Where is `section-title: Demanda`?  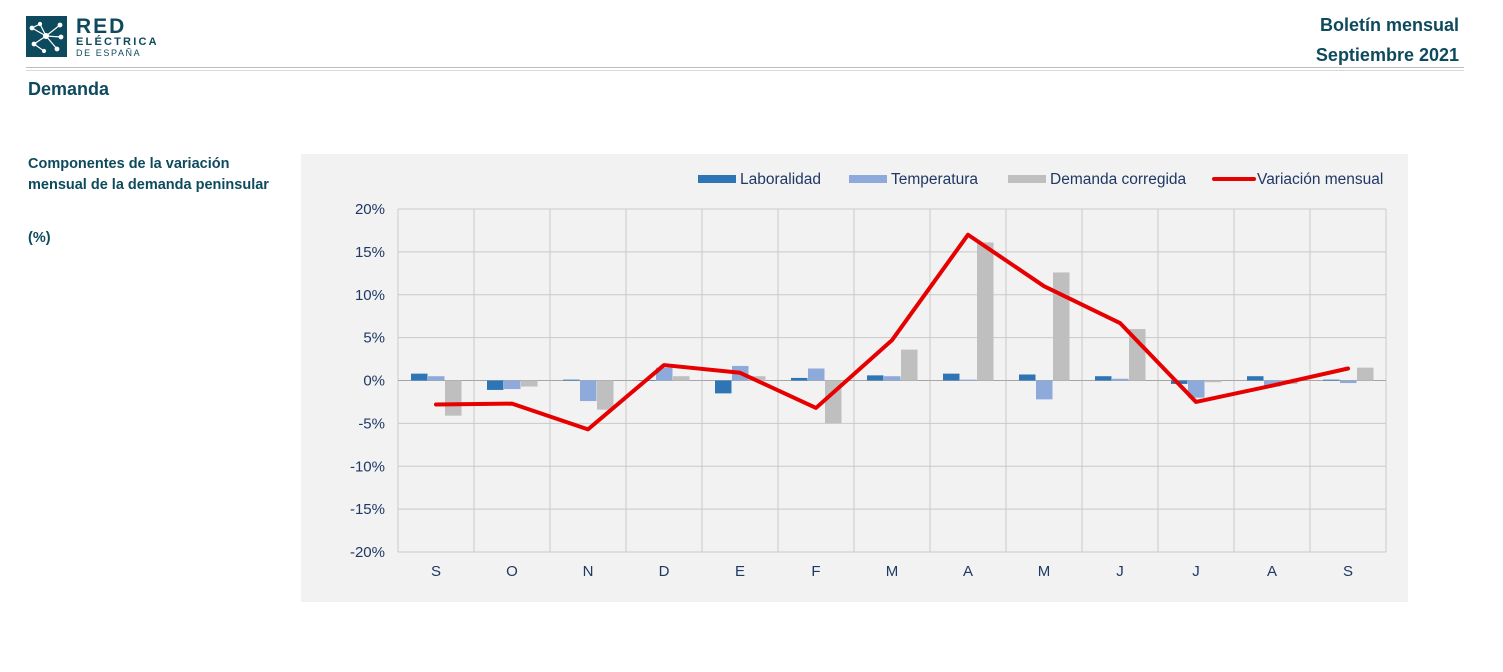 section-title: Demanda is located at coordinates (69, 89).